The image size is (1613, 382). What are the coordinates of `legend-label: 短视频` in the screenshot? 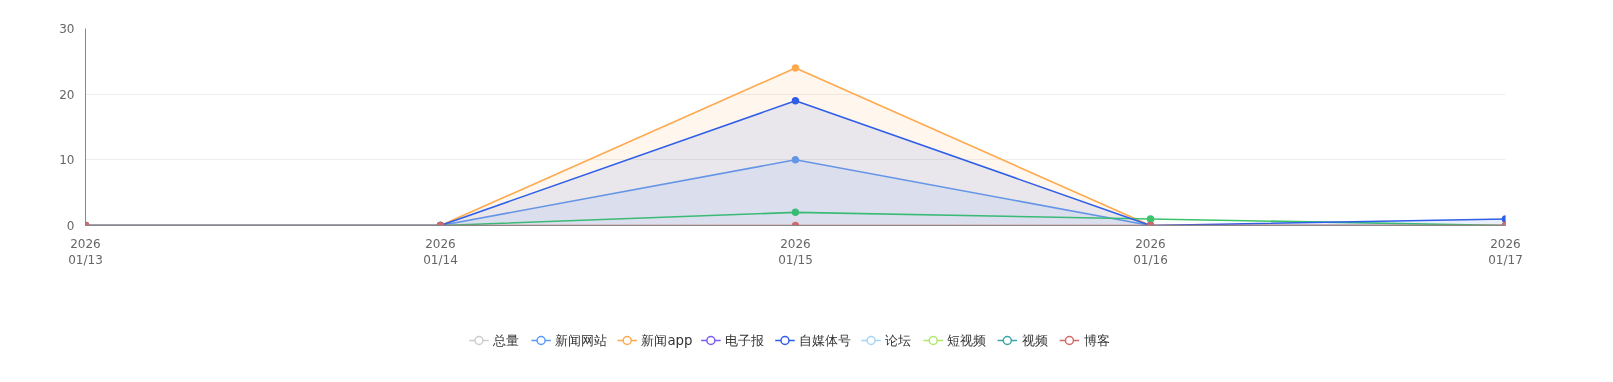 It's located at (967, 340).